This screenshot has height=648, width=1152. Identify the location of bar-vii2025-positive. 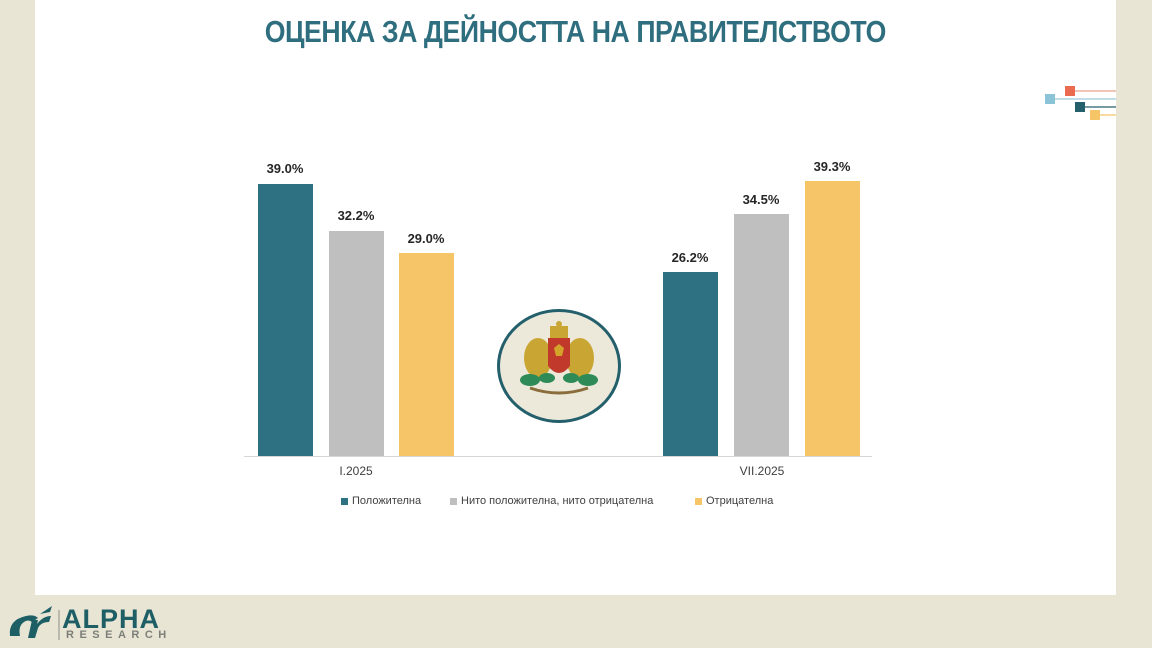
(690, 364).